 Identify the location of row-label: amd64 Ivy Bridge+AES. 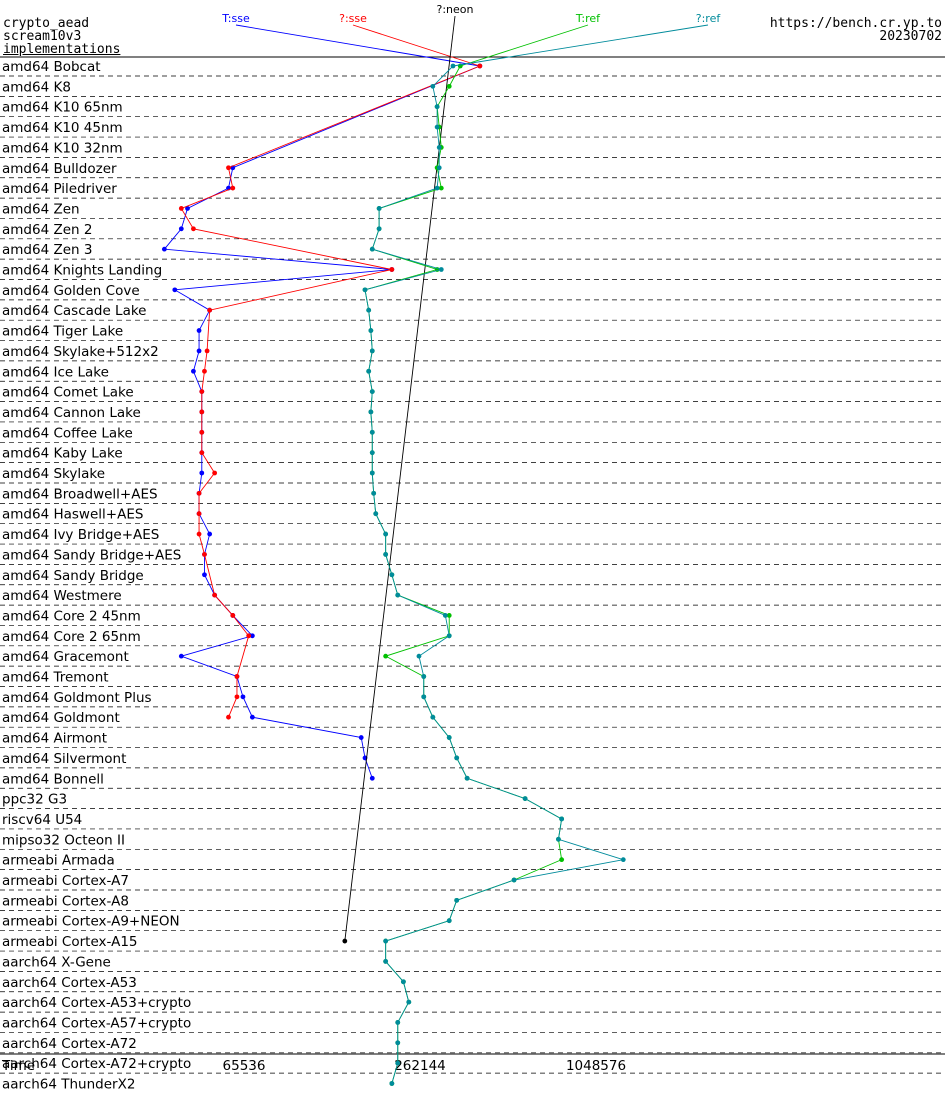
(80, 535).